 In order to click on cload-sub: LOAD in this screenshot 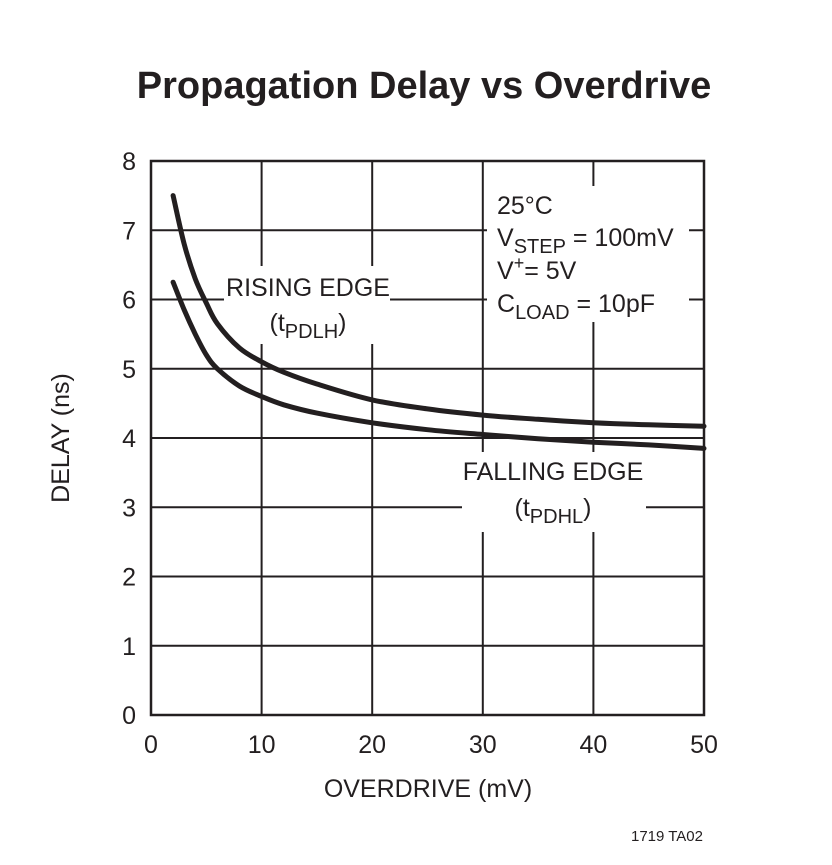, I will do `click(542, 313)`.